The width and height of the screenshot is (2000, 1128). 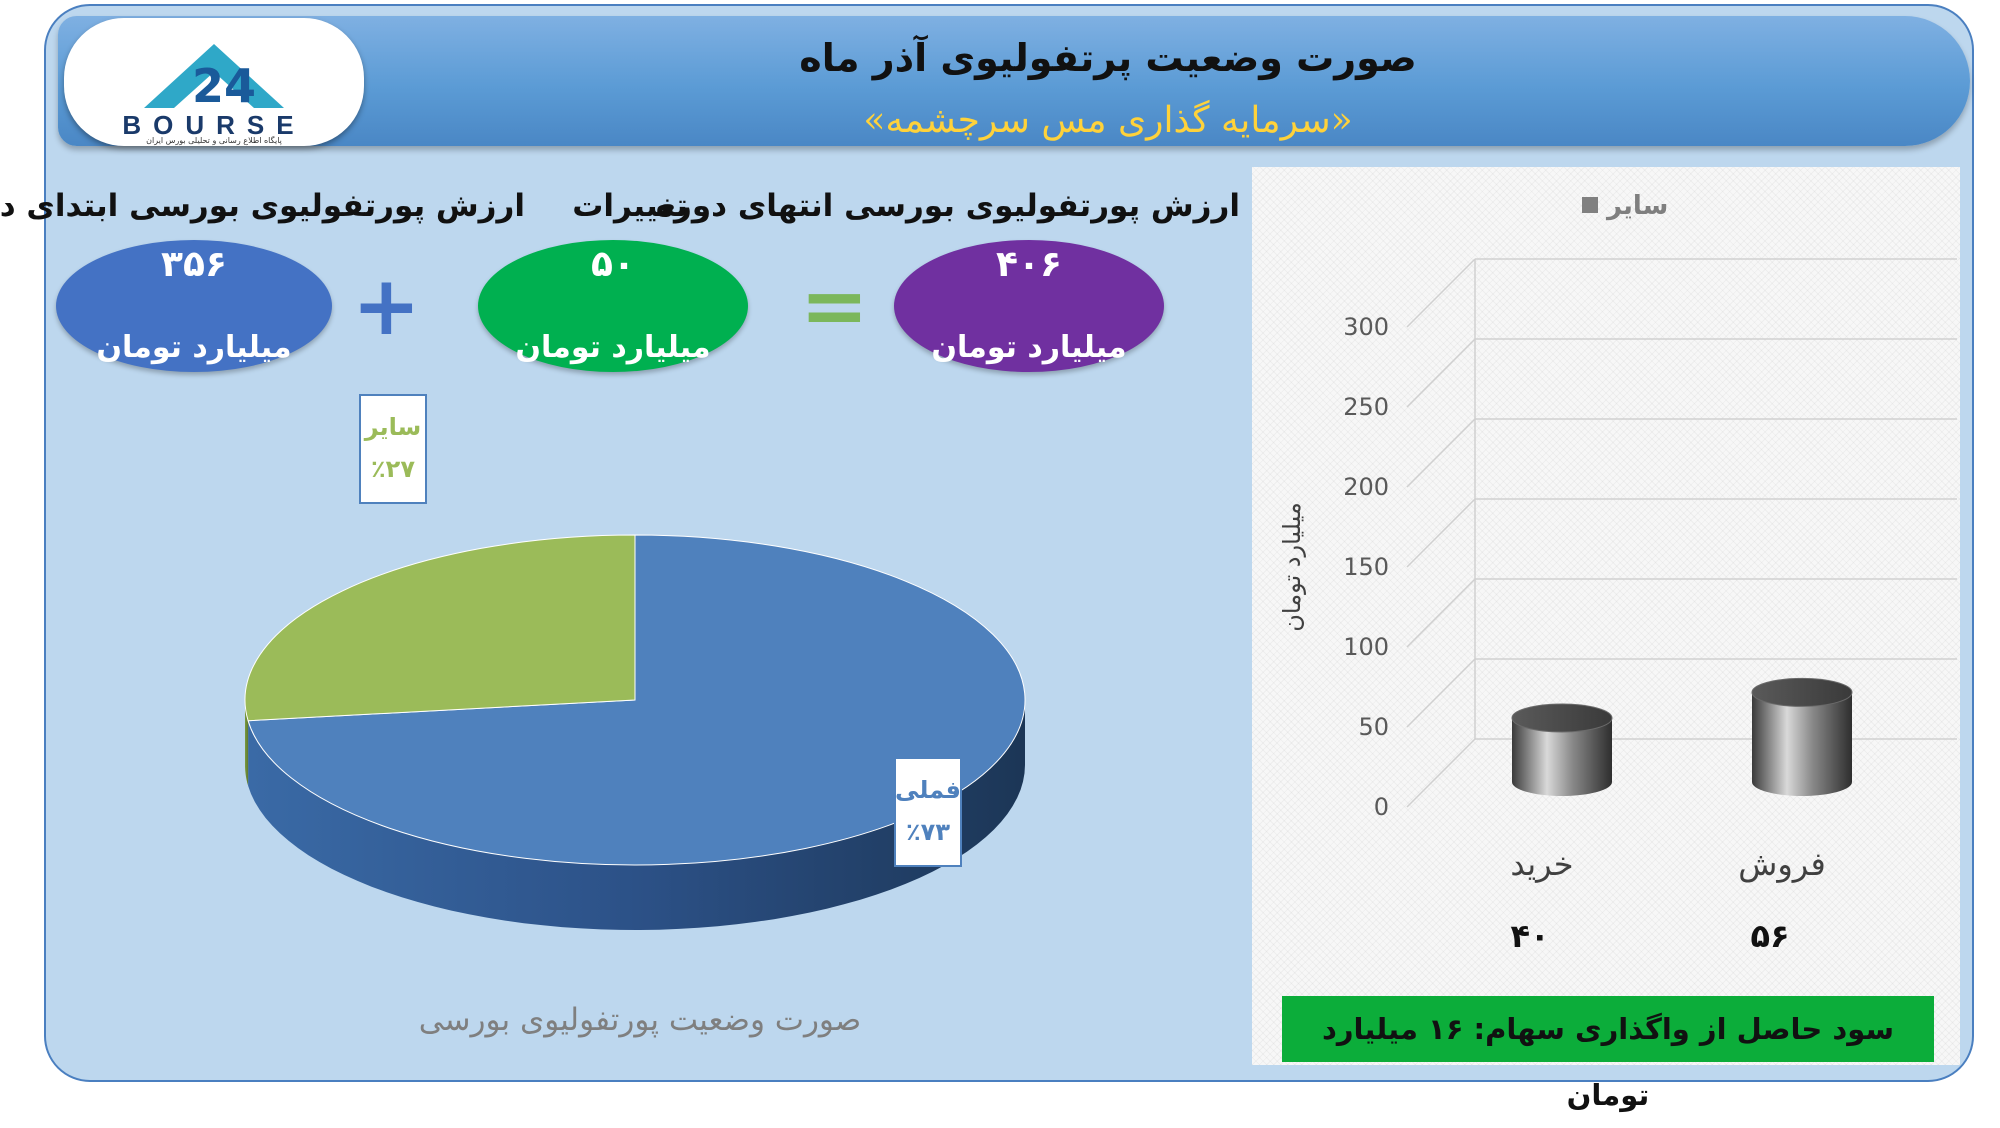 What do you see at coordinates (640, 1020) in the screenshot?
I see `pie-title: صورت وضعیت پورتفولیوی بورسی` at bounding box center [640, 1020].